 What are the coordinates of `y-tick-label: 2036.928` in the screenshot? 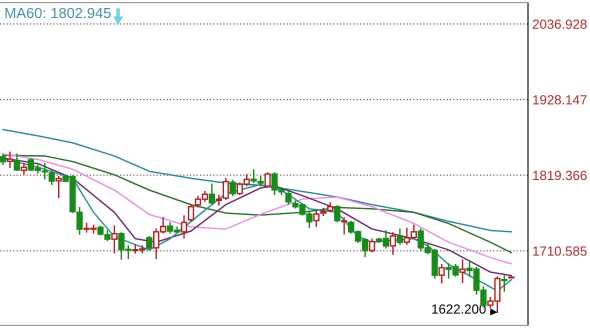 It's located at (559, 24).